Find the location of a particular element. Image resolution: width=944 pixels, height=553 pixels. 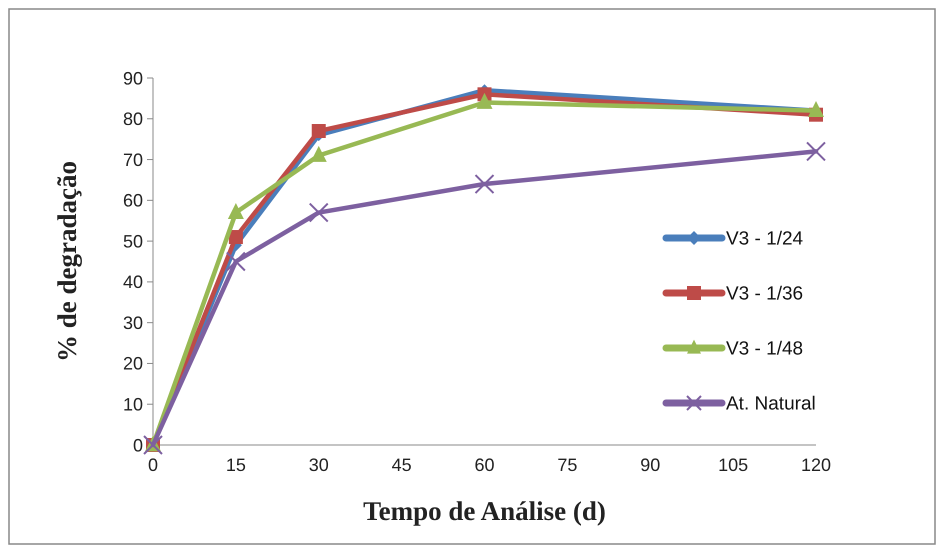

y-tick-label: 50 is located at coordinates (132, 241).